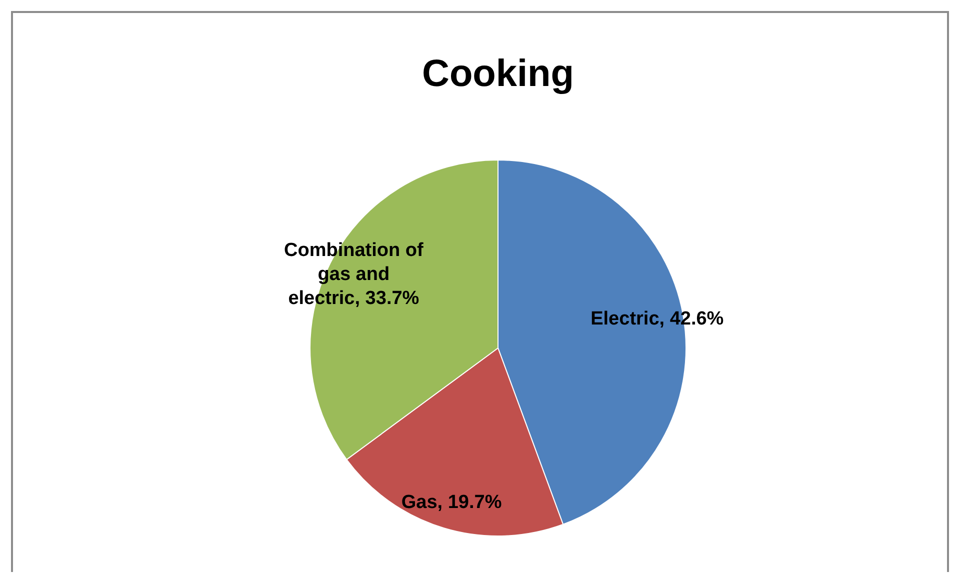 This screenshot has width=960, height=580. Describe the element at coordinates (498, 74) in the screenshot. I see `chart-title: Cooking` at that location.